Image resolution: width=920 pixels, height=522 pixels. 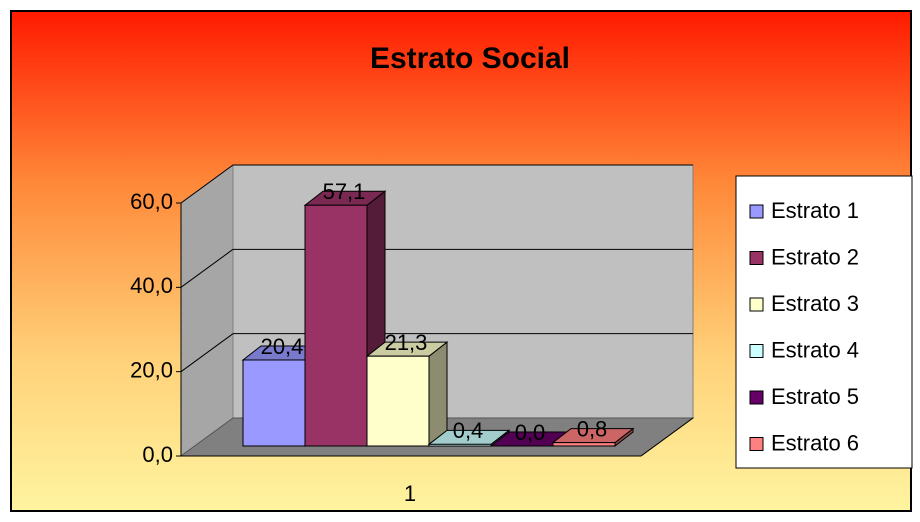 What do you see at coordinates (157, 454) in the screenshot?
I see `y-tick-label: 0,0` at bounding box center [157, 454].